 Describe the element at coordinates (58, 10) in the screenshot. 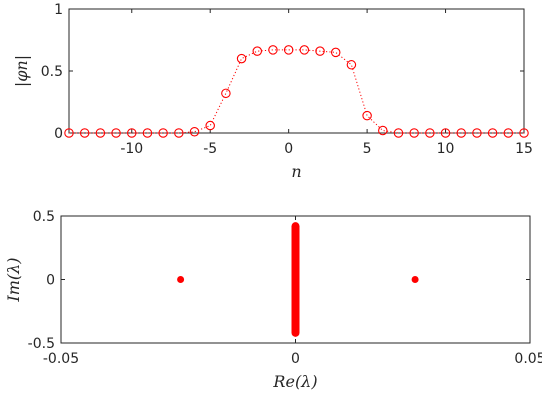

I see `y-tick-label: 1` at that location.